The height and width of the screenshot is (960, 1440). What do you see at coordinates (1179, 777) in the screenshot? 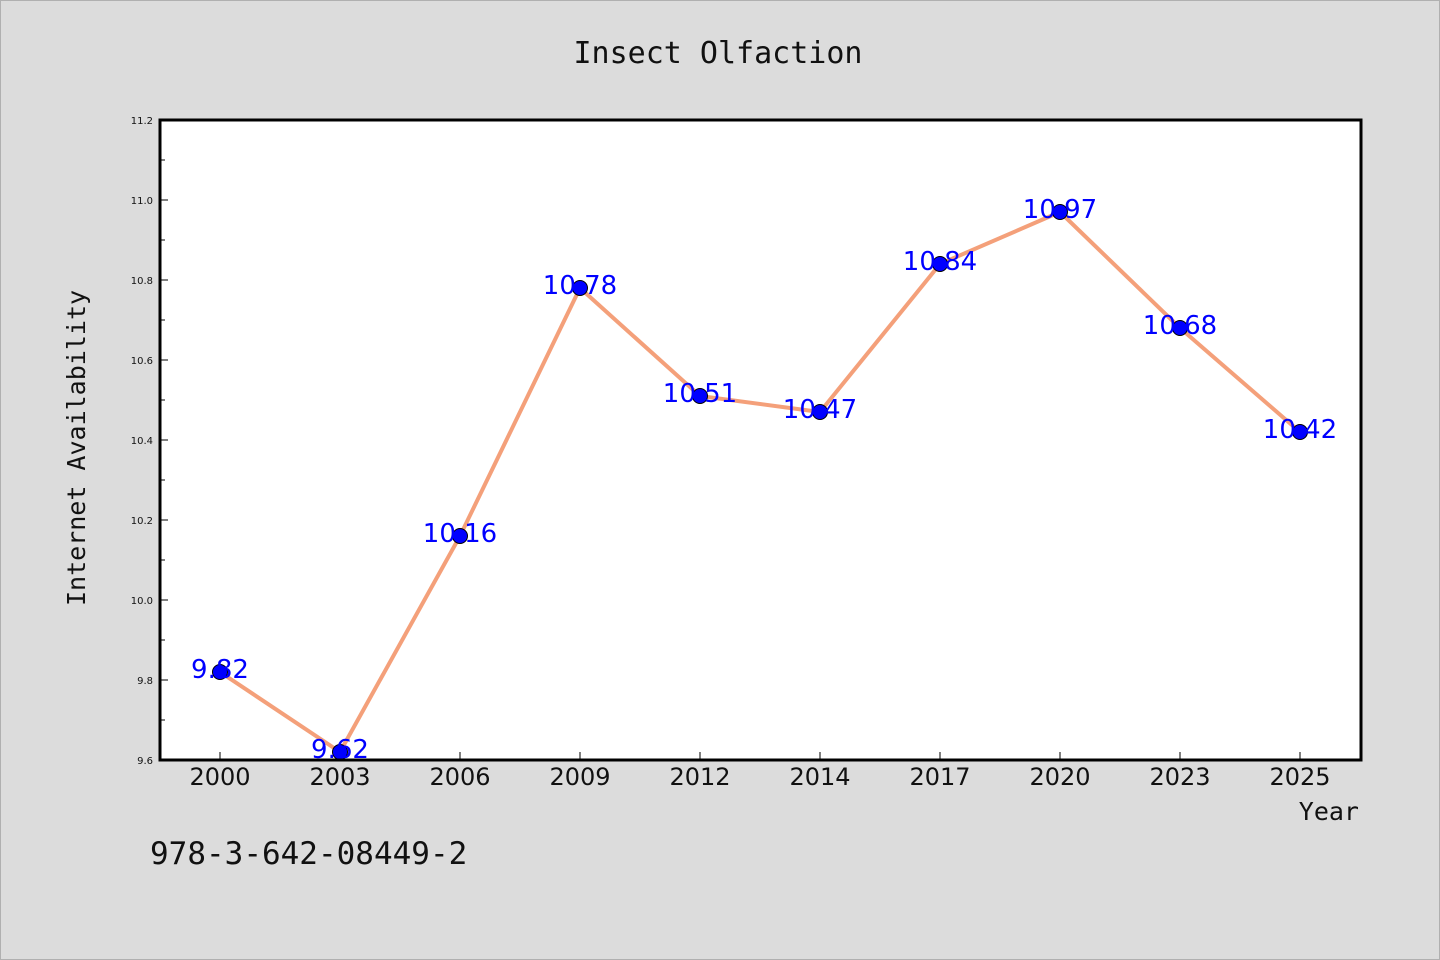
I see `x-tick-label: 2023` at bounding box center [1179, 777].